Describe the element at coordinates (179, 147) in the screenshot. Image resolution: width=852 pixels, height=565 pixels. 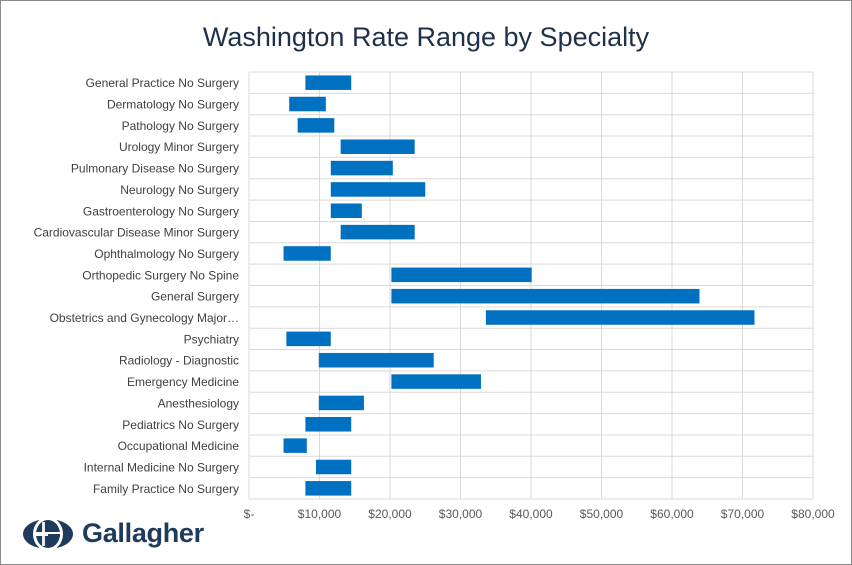
I see `category-label: Urology Minor Surgery` at that location.